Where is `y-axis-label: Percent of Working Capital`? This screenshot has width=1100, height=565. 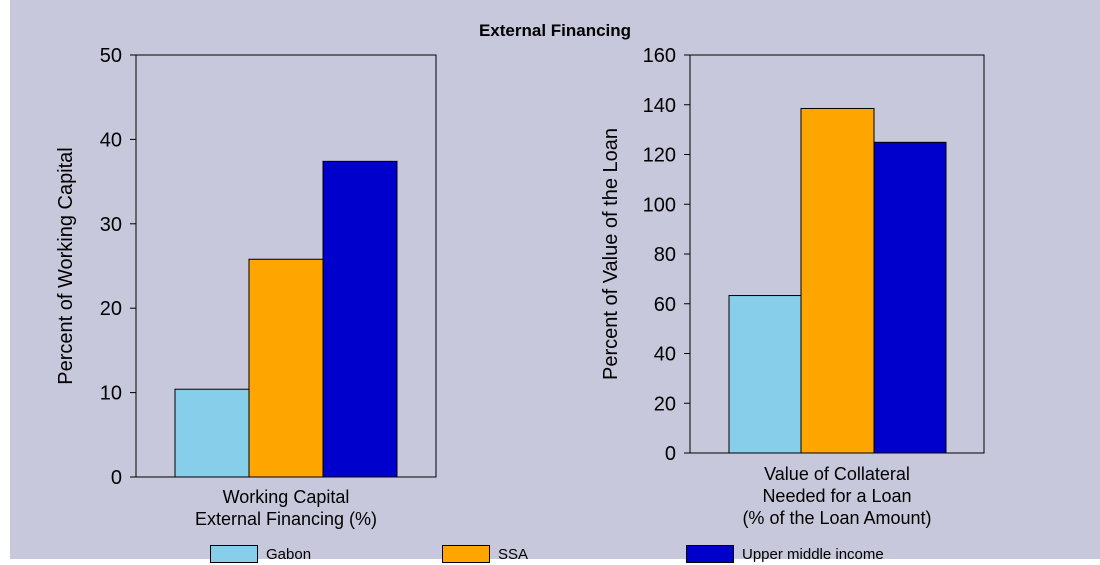 y-axis-label: Percent of Working Capital is located at coordinates (66, 266).